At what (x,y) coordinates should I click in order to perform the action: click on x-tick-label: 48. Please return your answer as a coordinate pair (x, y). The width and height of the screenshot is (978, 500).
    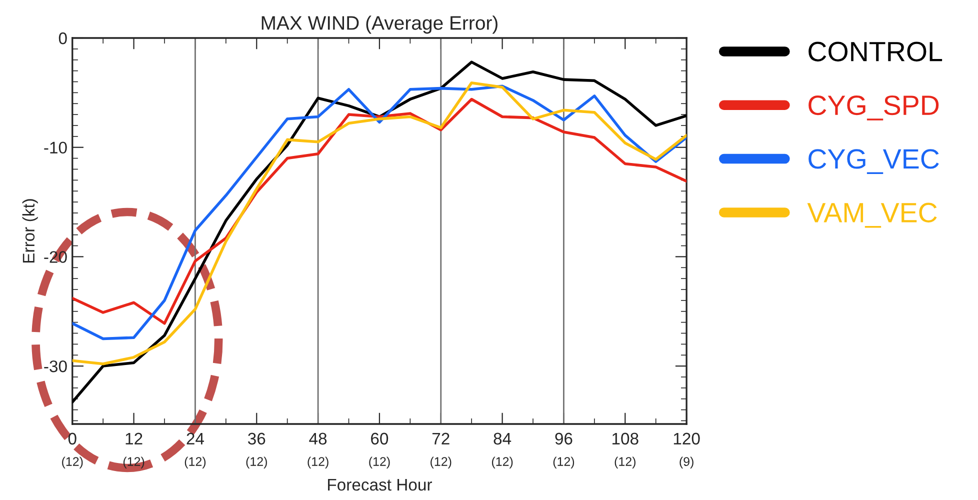
    Looking at the image, I should click on (318, 438).